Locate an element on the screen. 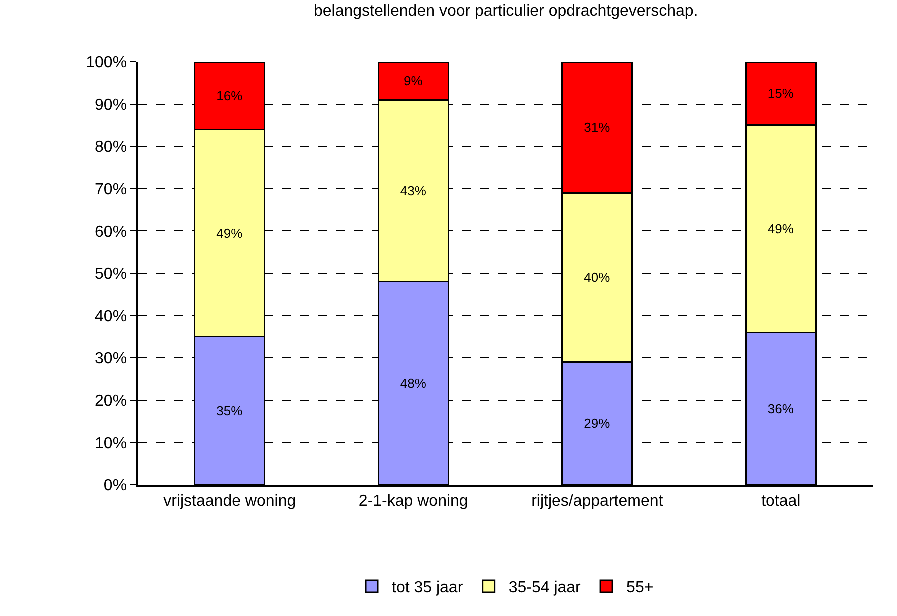  data-label: 35% is located at coordinates (230, 410).